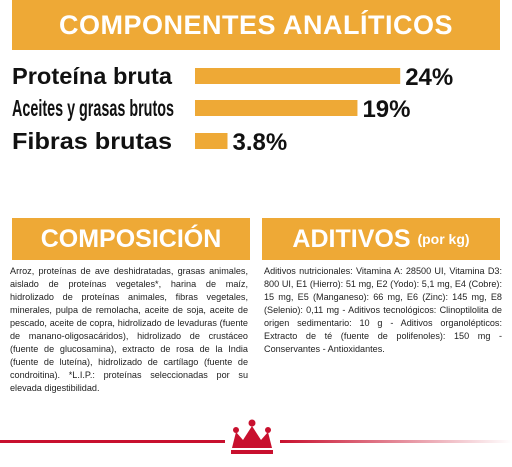 The image size is (512, 467). What do you see at coordinates (92, 76) in the screenshot?
I see `category-label: Proteína bruta` at bounding box center [92, 76].